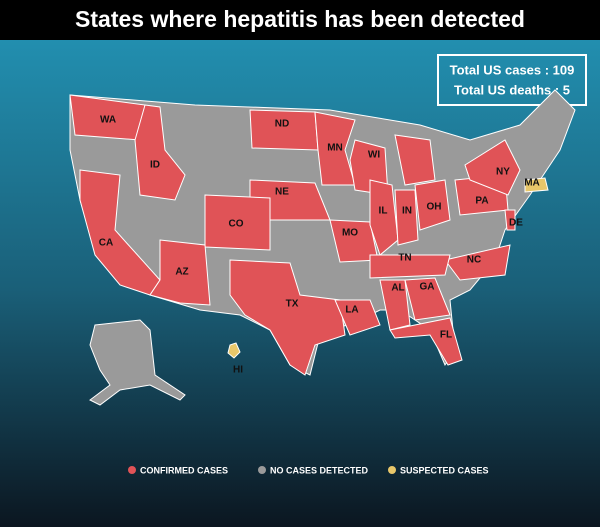  I want to click on state-label: LA, so click(351, 310).